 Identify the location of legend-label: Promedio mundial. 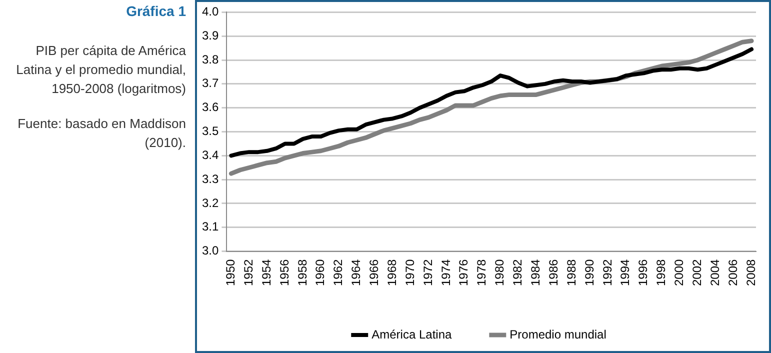
(558, 334).